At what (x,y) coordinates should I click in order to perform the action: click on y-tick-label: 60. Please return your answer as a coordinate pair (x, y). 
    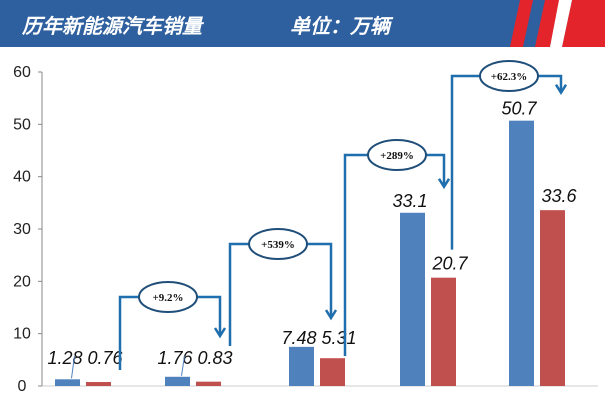
    Looking at the image, I should click on (22, 72).